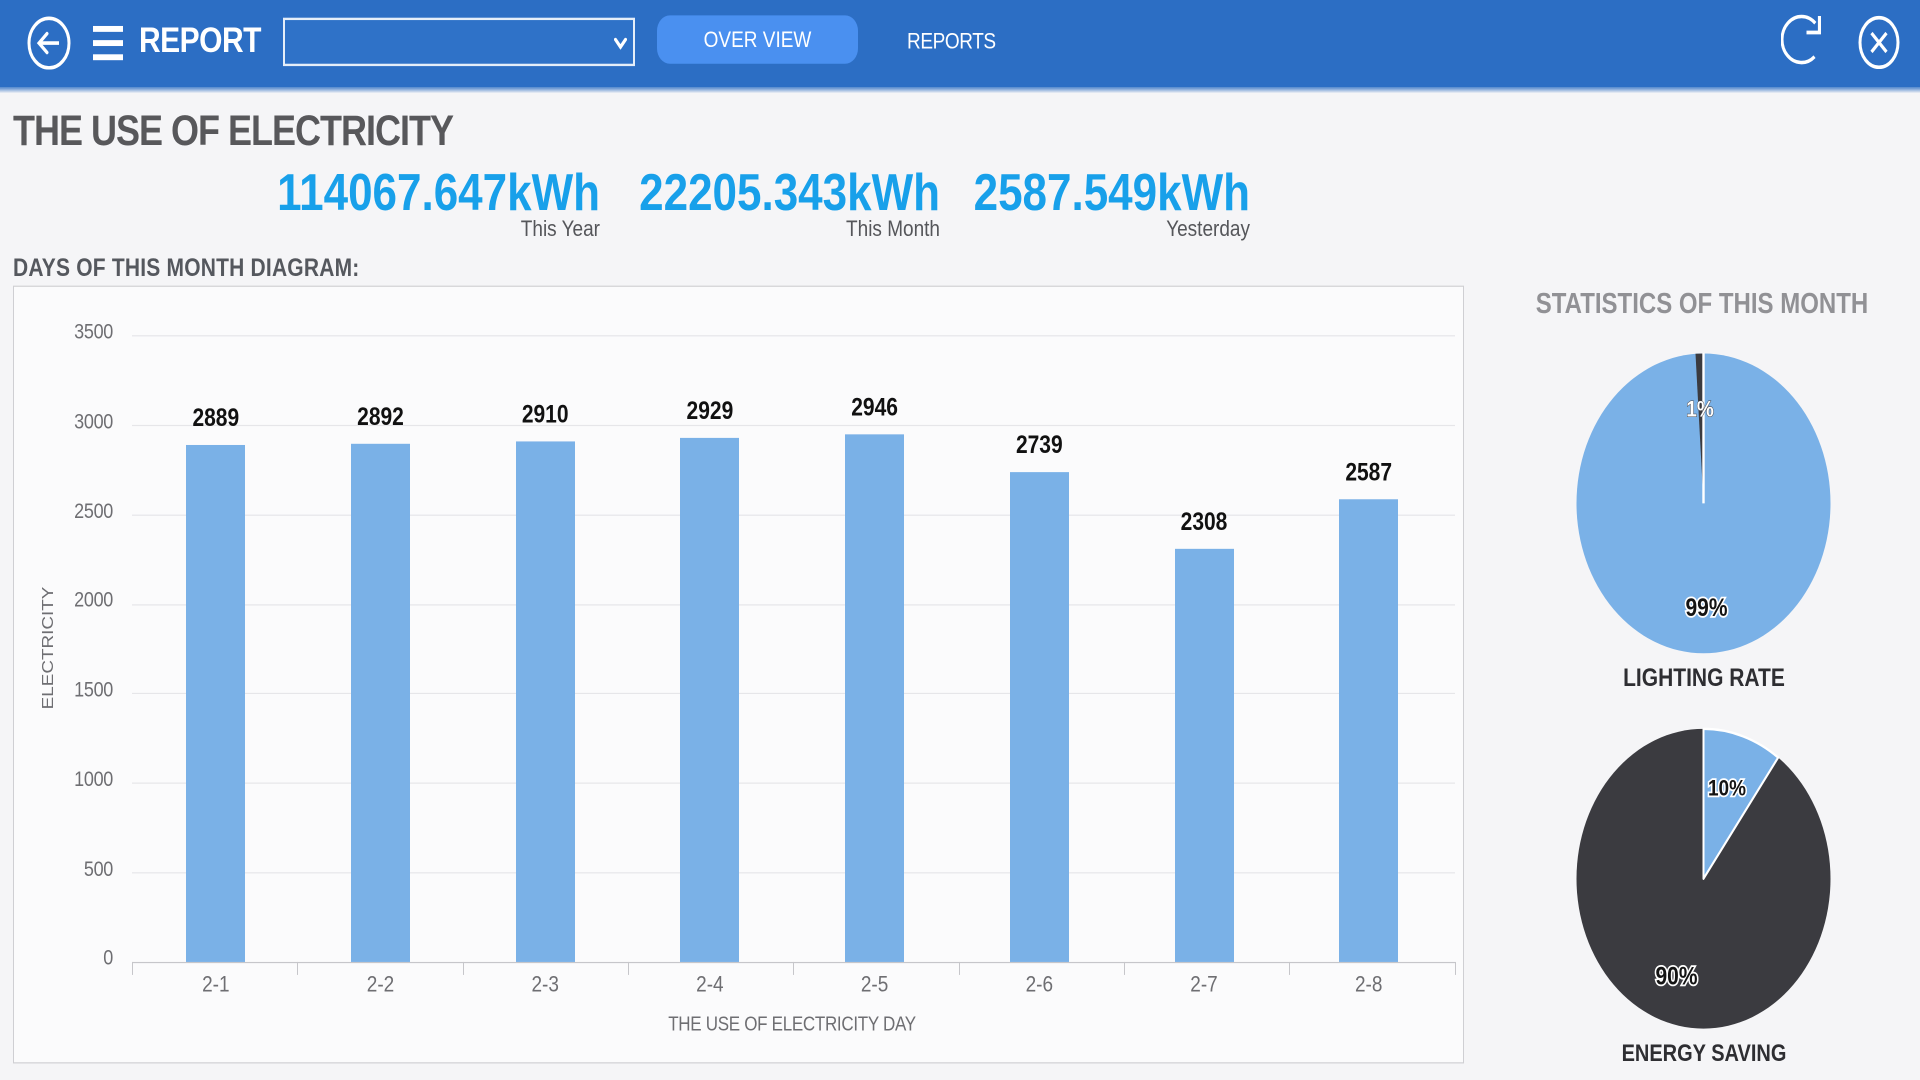 This screenshot has width=1920, height=1080. Describe the element at coordinates (1706, 607) in the screenshot. I see `svg-text: 99%` at that location.